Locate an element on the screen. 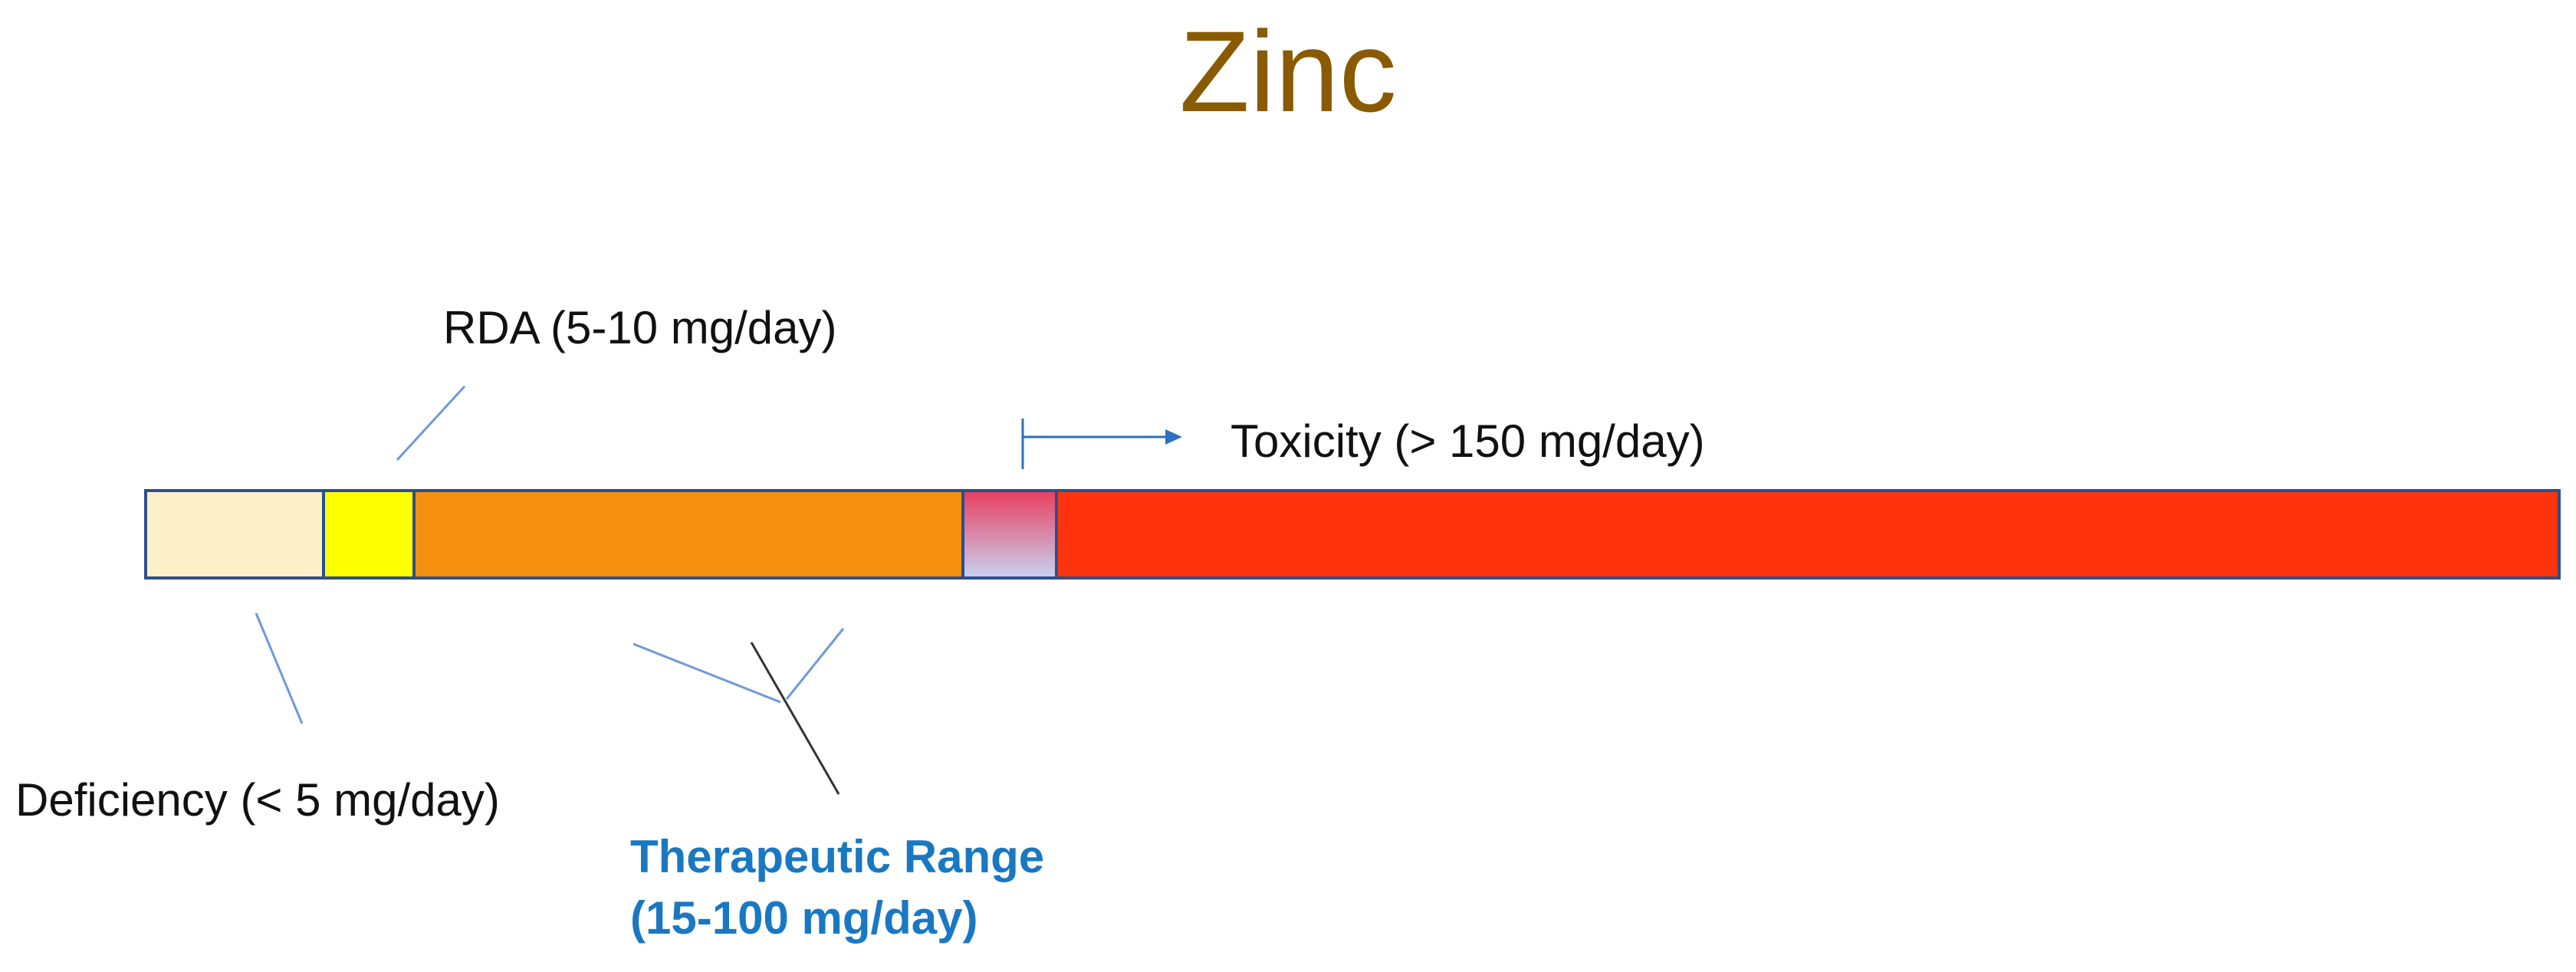  deficiency-connector-line is located at coordinates (280, 668).